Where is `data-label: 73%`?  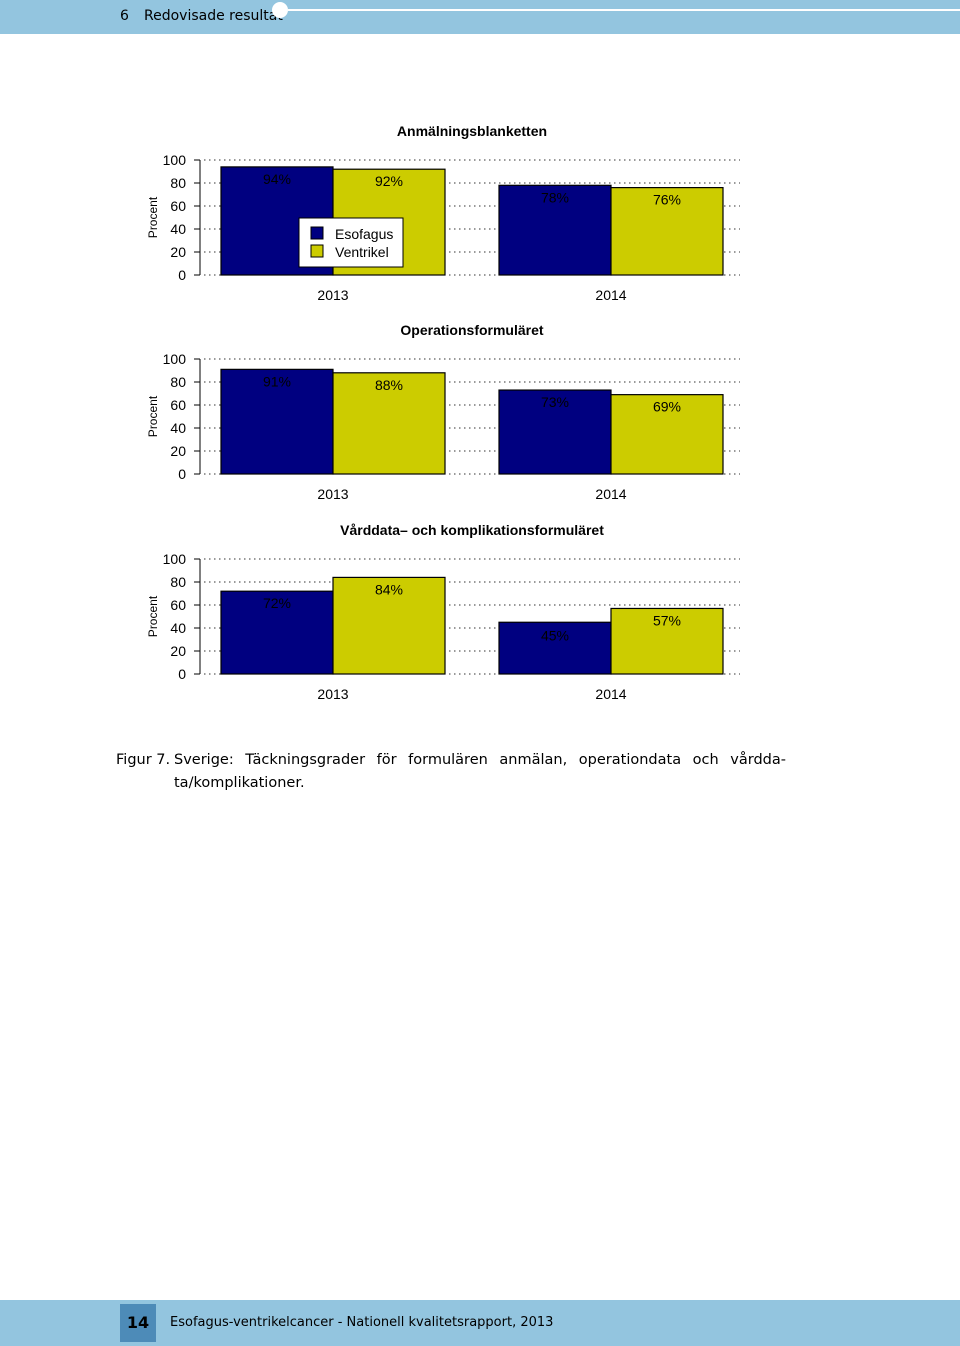 data-label: 73% is located at coordinates (555, 402).